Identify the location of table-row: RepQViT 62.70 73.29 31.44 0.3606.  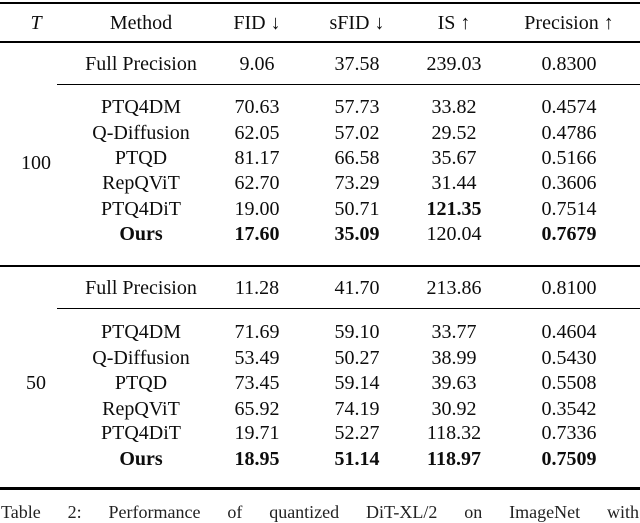
(320, 183).